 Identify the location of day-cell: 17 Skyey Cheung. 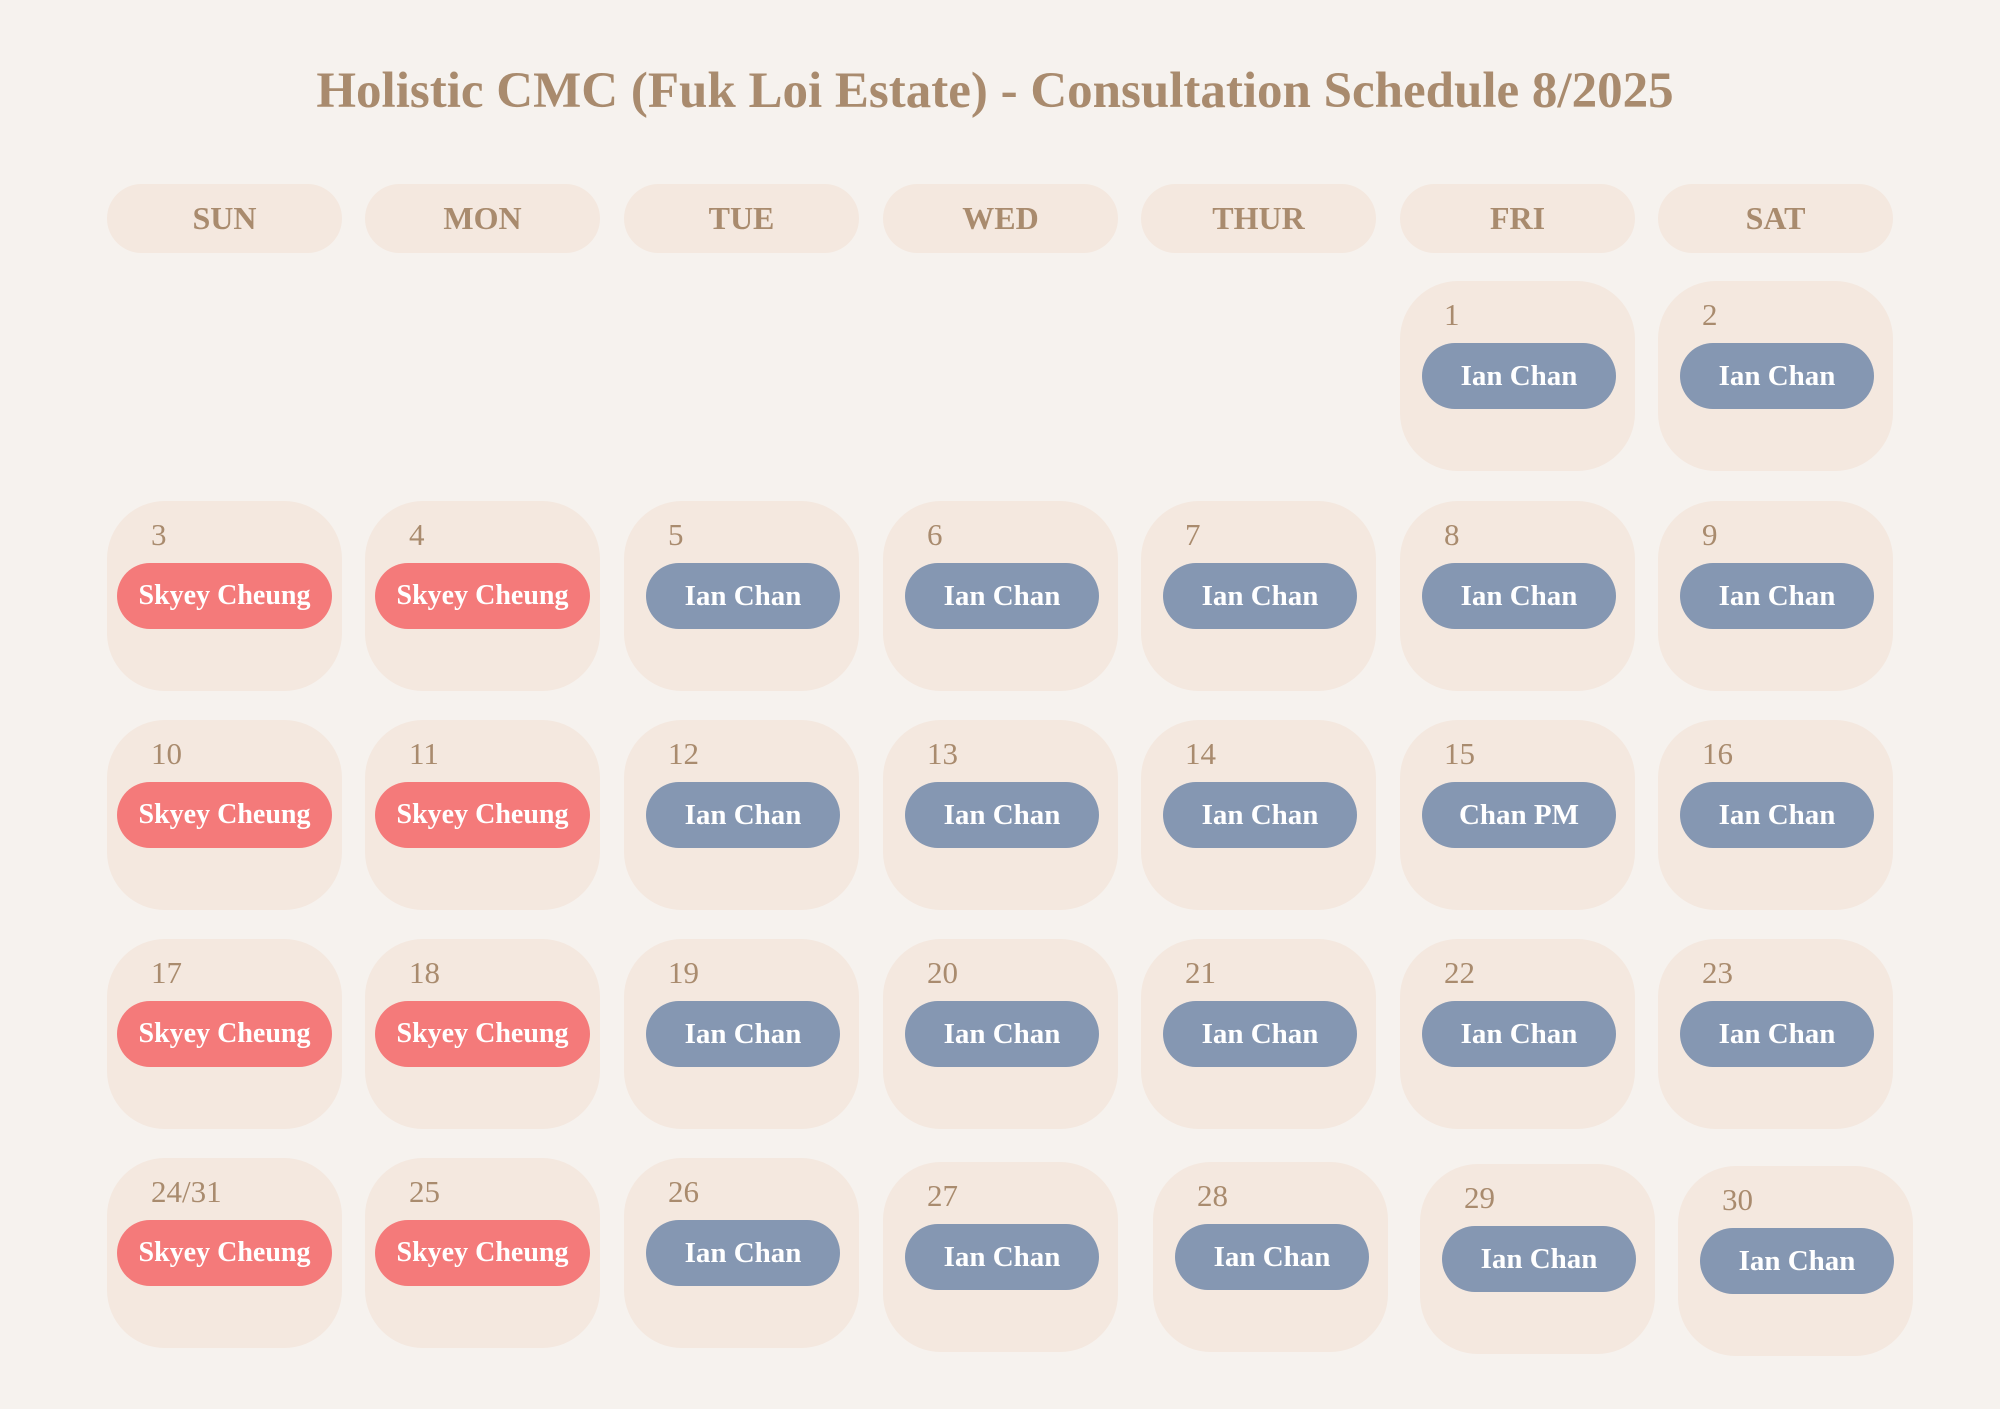
(224, 1034).